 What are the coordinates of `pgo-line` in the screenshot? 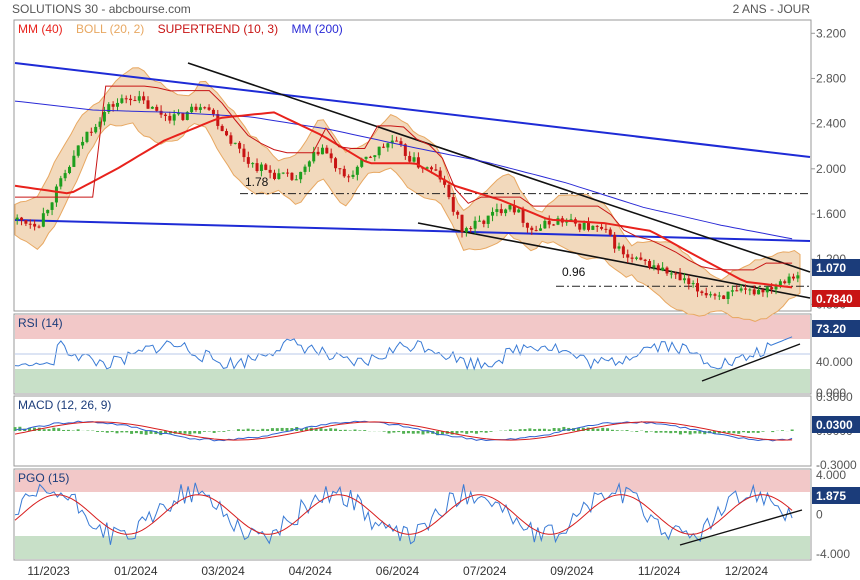 It's located at (403, 513).